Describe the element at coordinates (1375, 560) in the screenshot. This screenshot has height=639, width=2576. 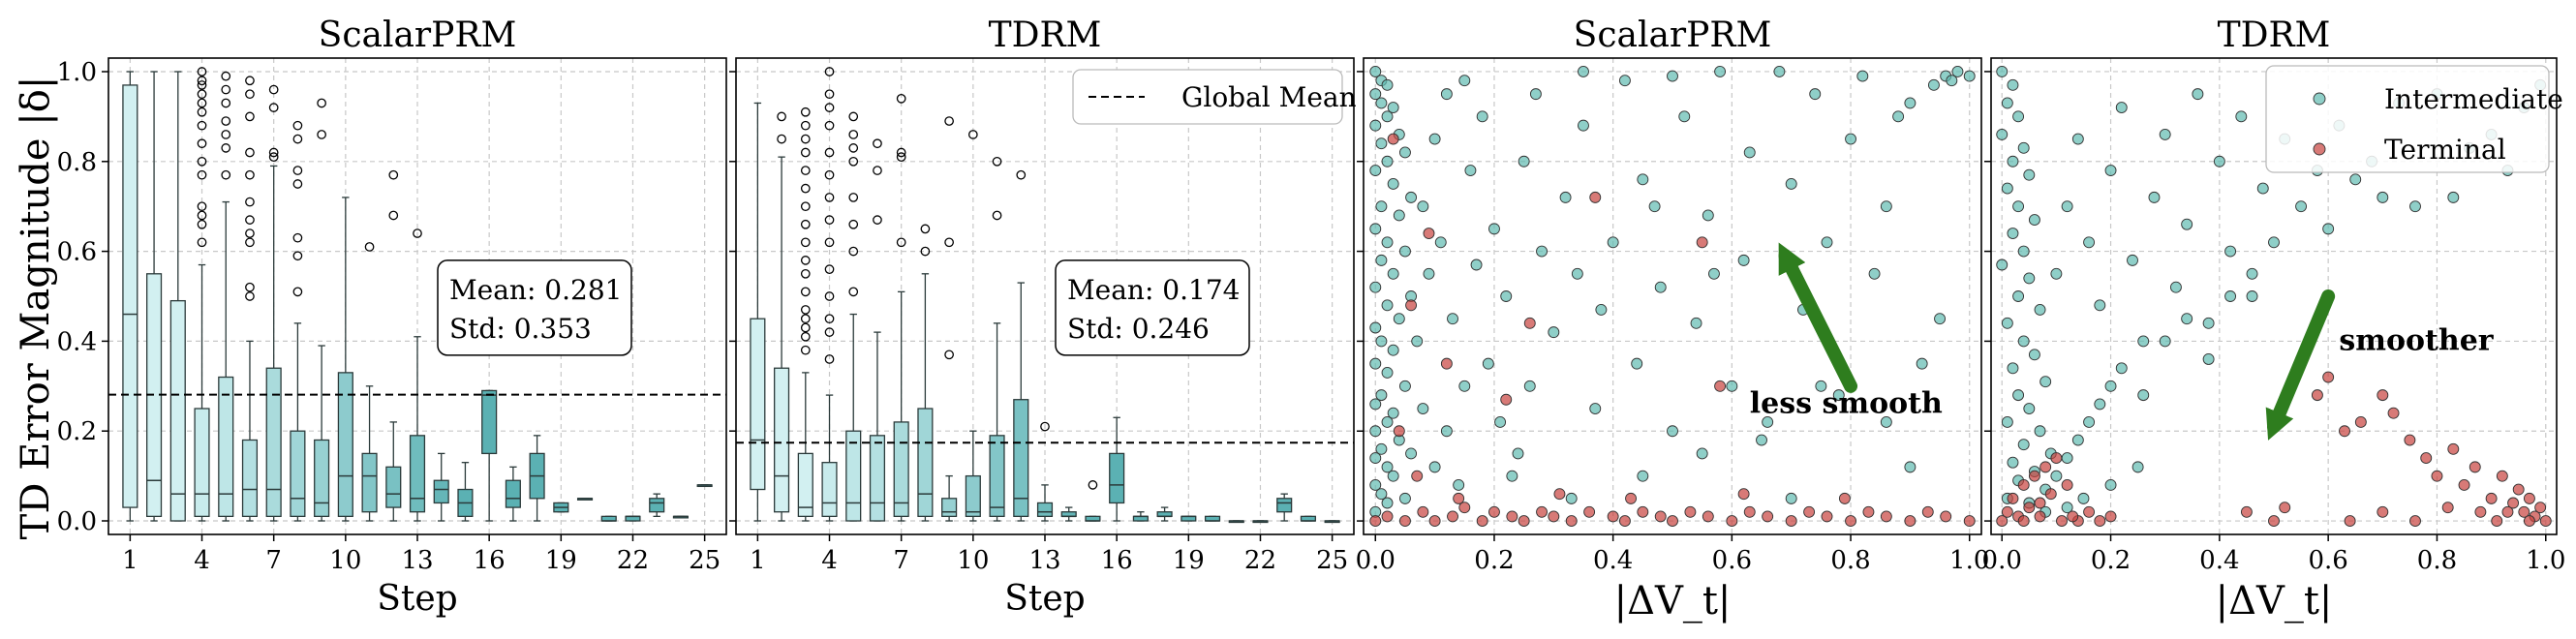
I see `x-tick-label: 0.0` at that location.